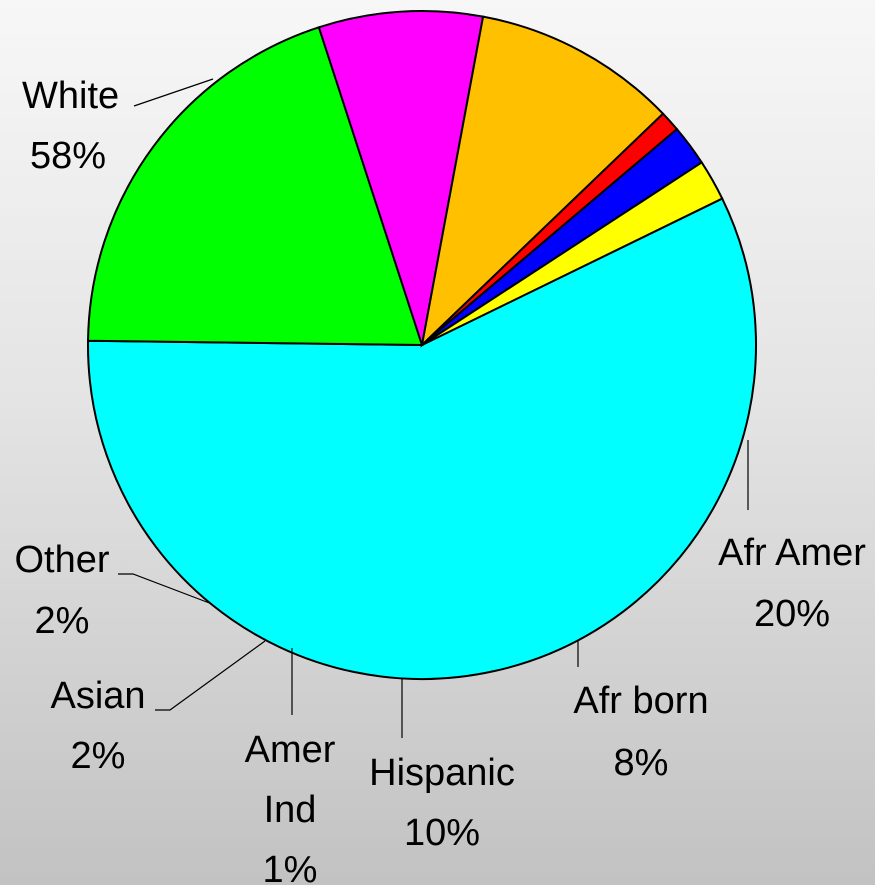  Describe the element at coordinates (70, 96) in the screenshot. I see `slice-label-white: White` at that location.